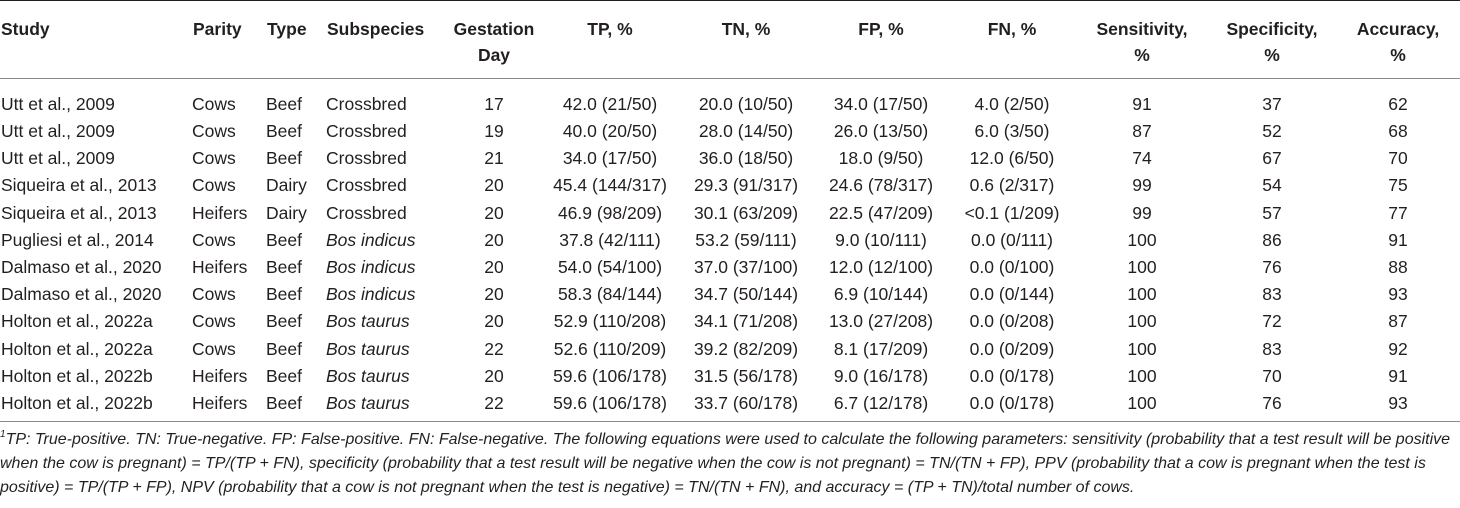 Image resolution: width=1460 pixels, height=508 pixels. What do you see at coordinates (1012, 375) in the screenshot?
I see `cell-fn: 0.0 (0/178)` at bounding box center [1012, 375].